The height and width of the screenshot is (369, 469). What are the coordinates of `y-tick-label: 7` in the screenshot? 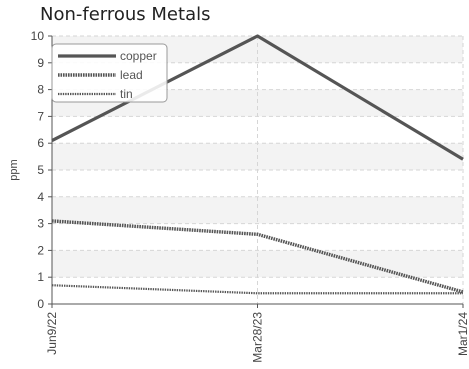 It's located at (40, 116).